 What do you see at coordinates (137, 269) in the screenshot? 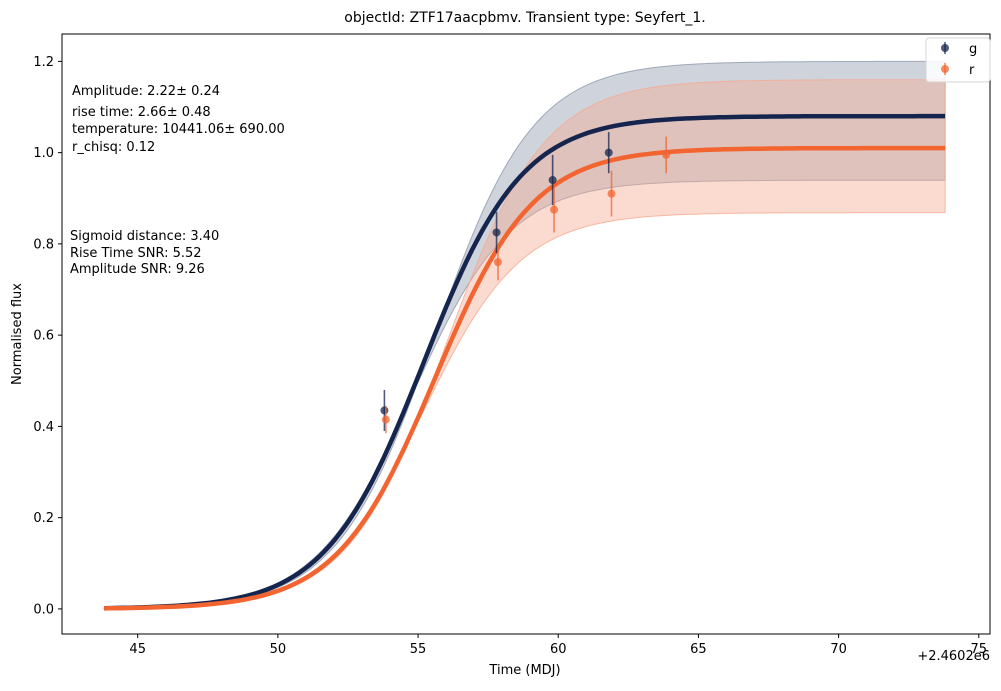
I see `annotation-amplitude-snr: Amplitude SNR: 9.26` at bounding box center [137, 269].